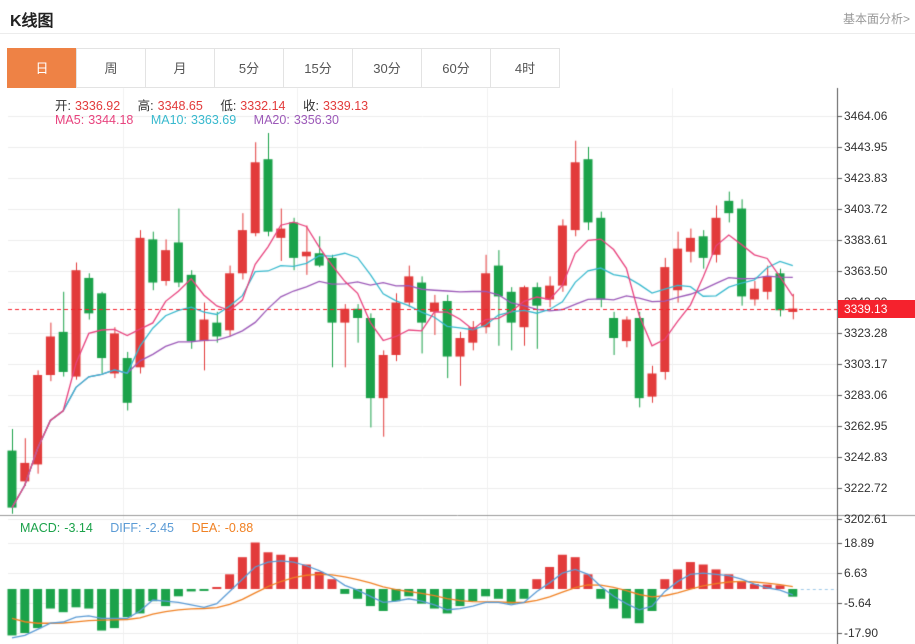  I want to click on macd-tick-label: 18.89, so click(859, 542).